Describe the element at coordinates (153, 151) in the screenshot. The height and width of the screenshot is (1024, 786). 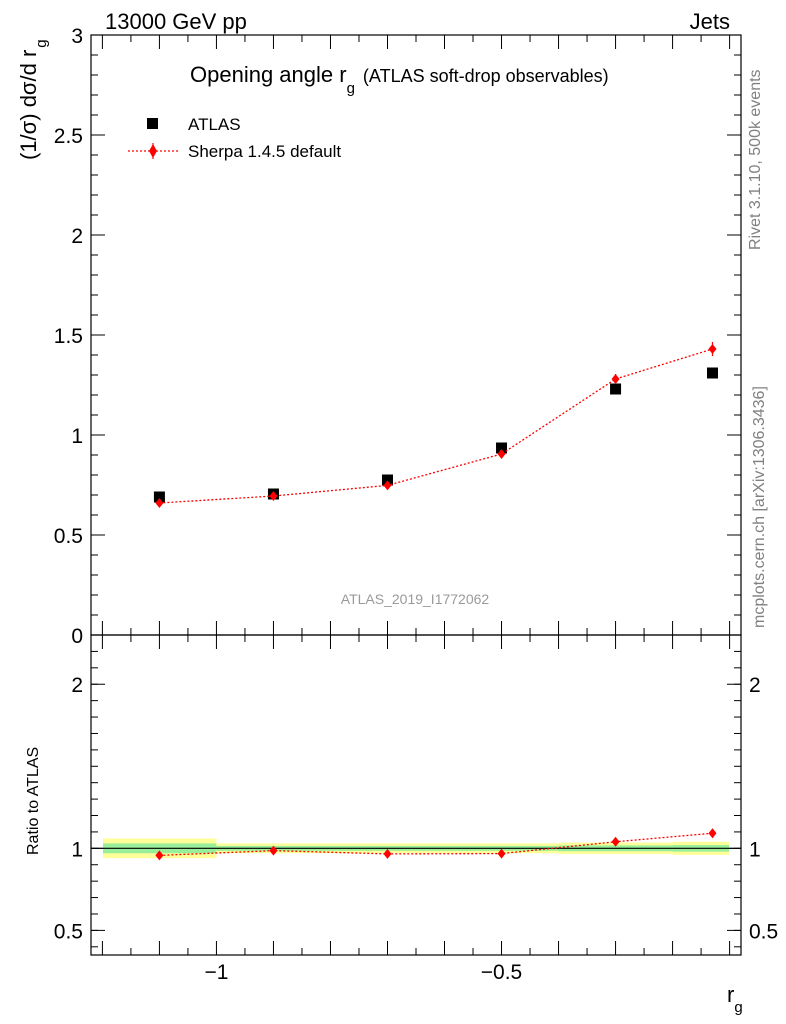
I see `legend-marker-sherpa` at that location.